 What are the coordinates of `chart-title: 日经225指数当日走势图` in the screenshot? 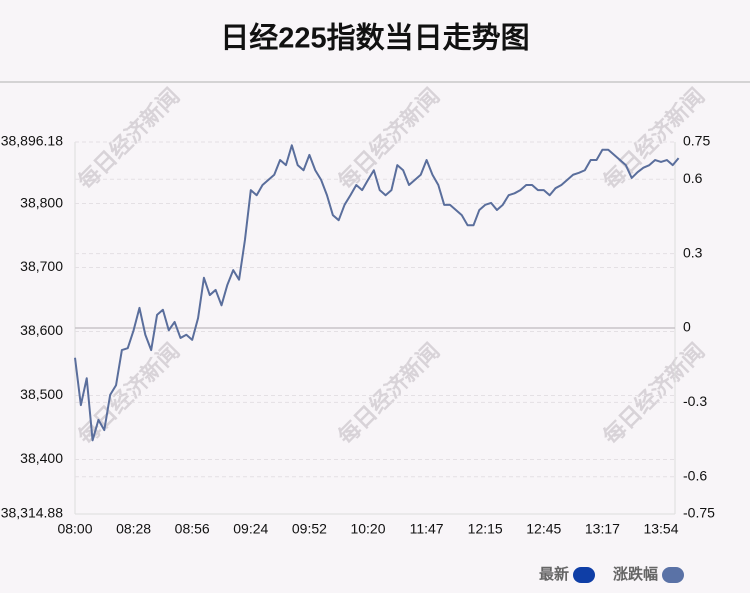 It's located at (374, 38).